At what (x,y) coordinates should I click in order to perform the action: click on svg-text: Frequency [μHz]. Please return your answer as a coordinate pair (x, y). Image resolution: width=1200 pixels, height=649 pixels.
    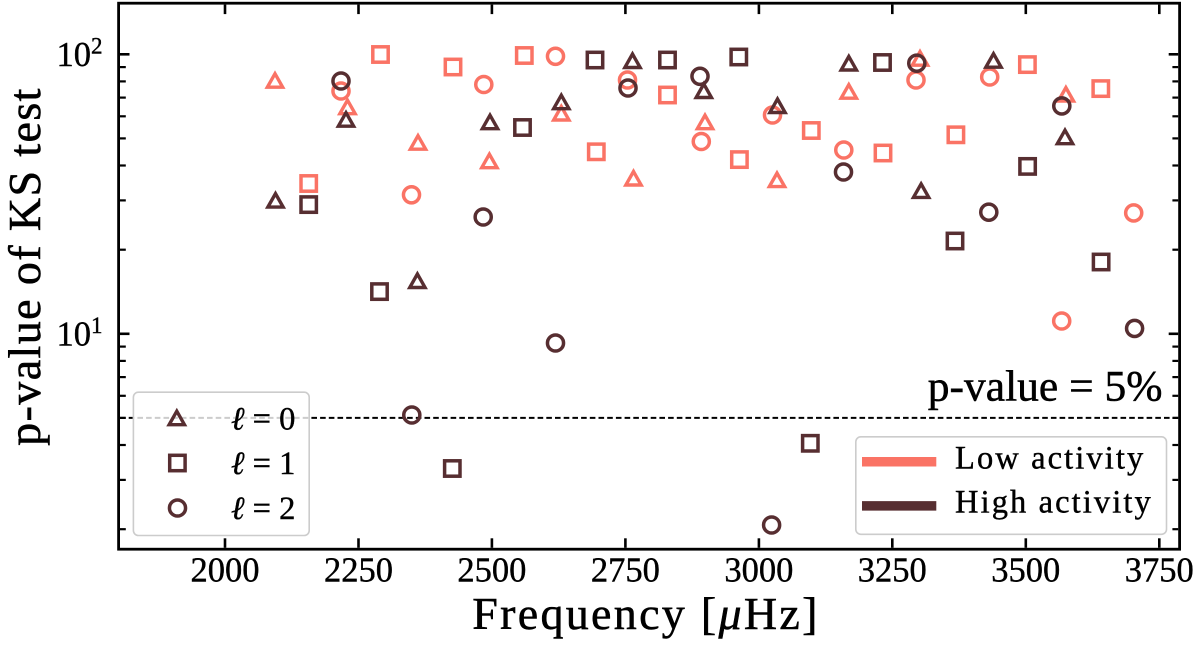
    Looking at the image, I should click on (646, 613).